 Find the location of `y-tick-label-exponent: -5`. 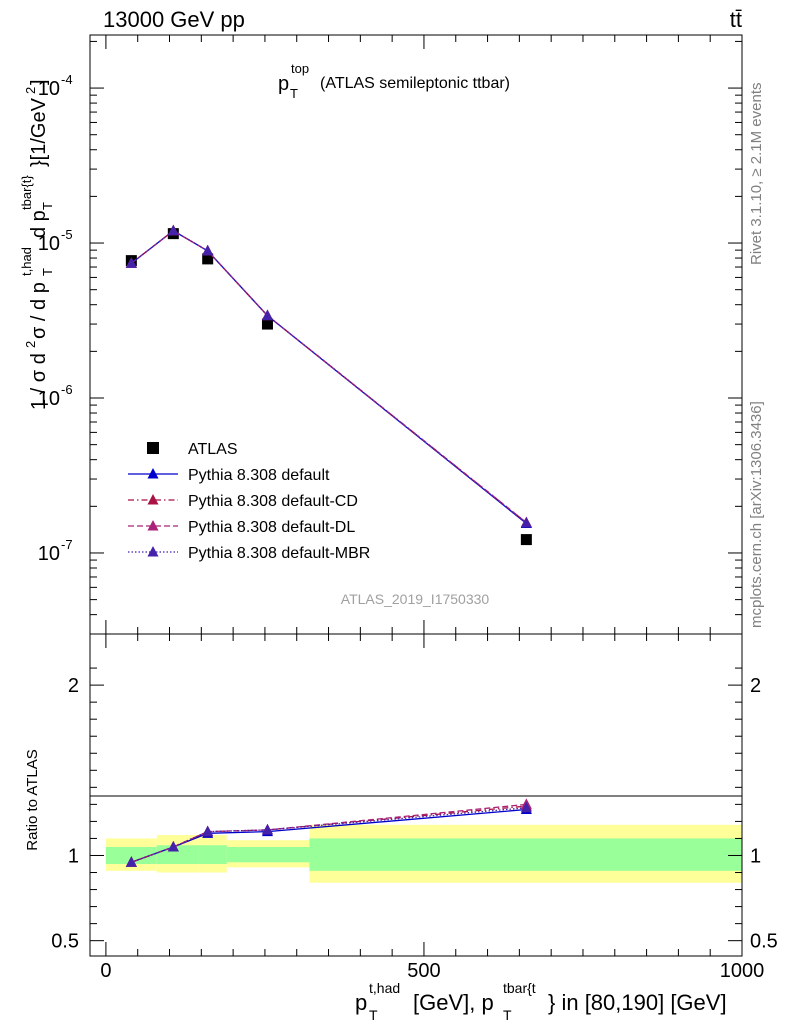

y-tick-label-exponent: -5 is located at coordinates (67, 234).